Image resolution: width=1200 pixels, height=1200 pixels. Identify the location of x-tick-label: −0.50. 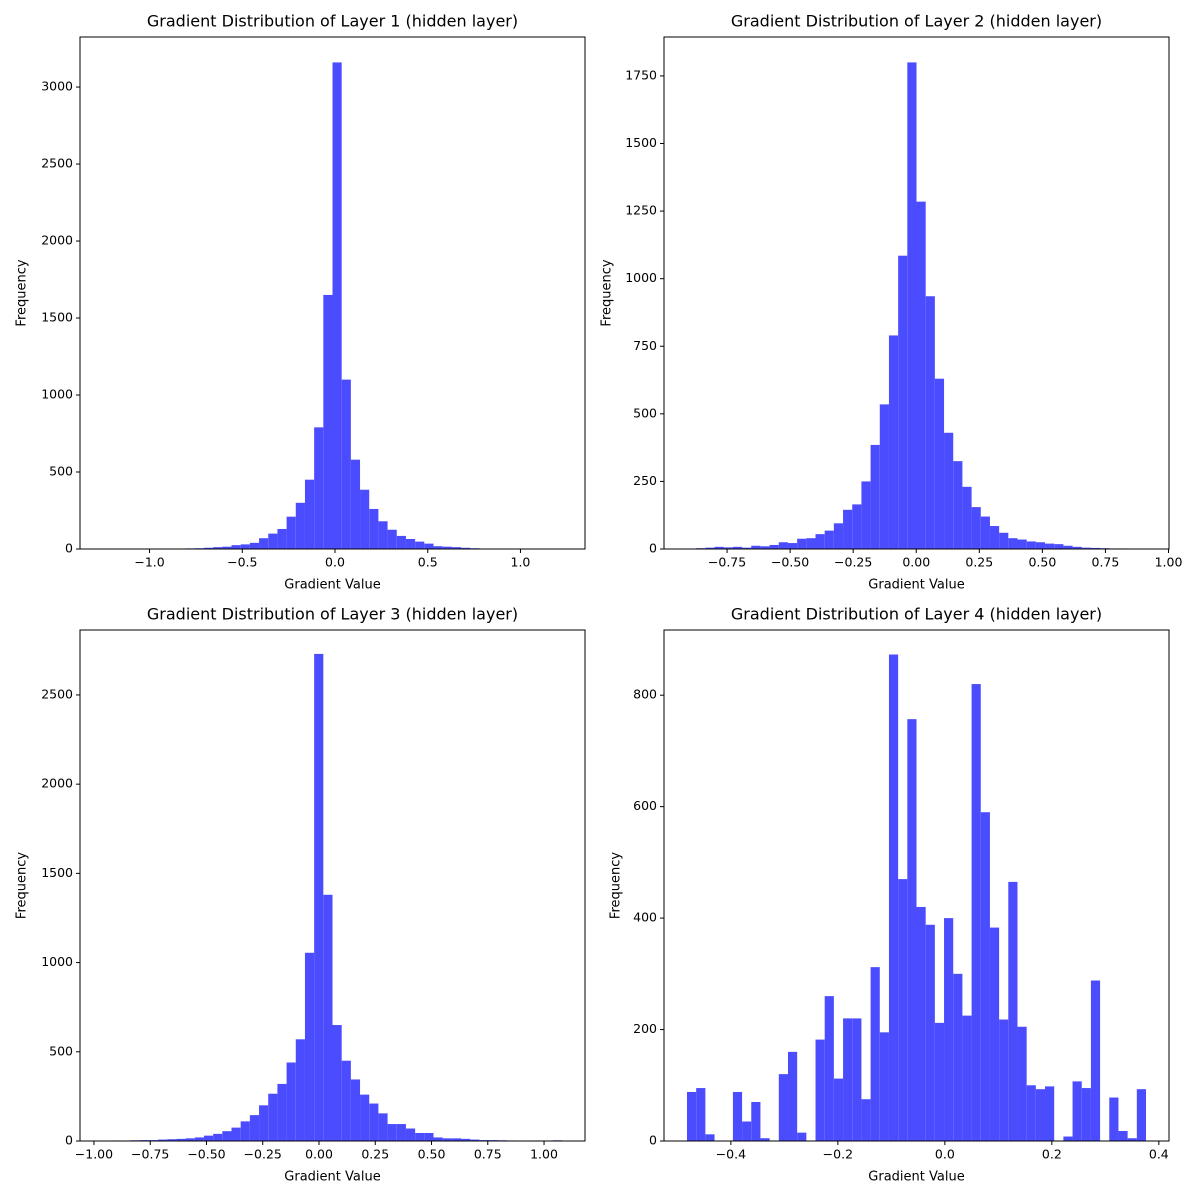
(790, 562).